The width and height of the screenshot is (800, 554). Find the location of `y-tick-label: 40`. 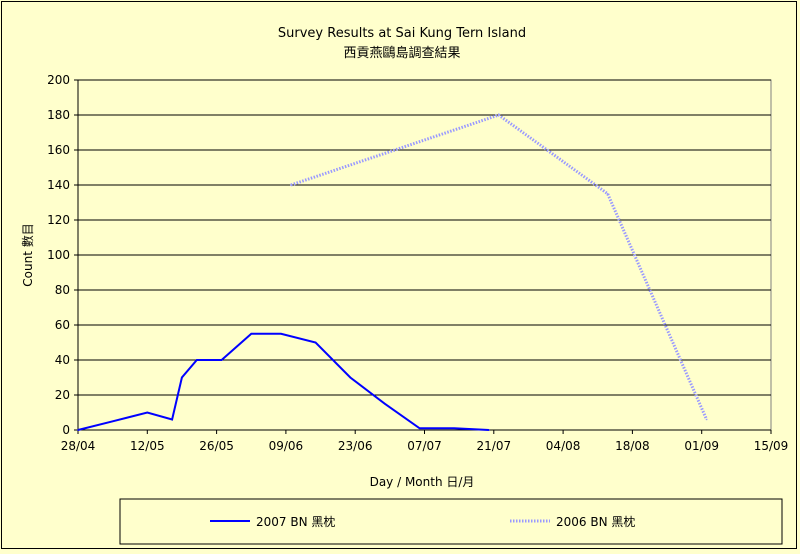

y-tick-label: 40 is located at coordinates (62, 360).